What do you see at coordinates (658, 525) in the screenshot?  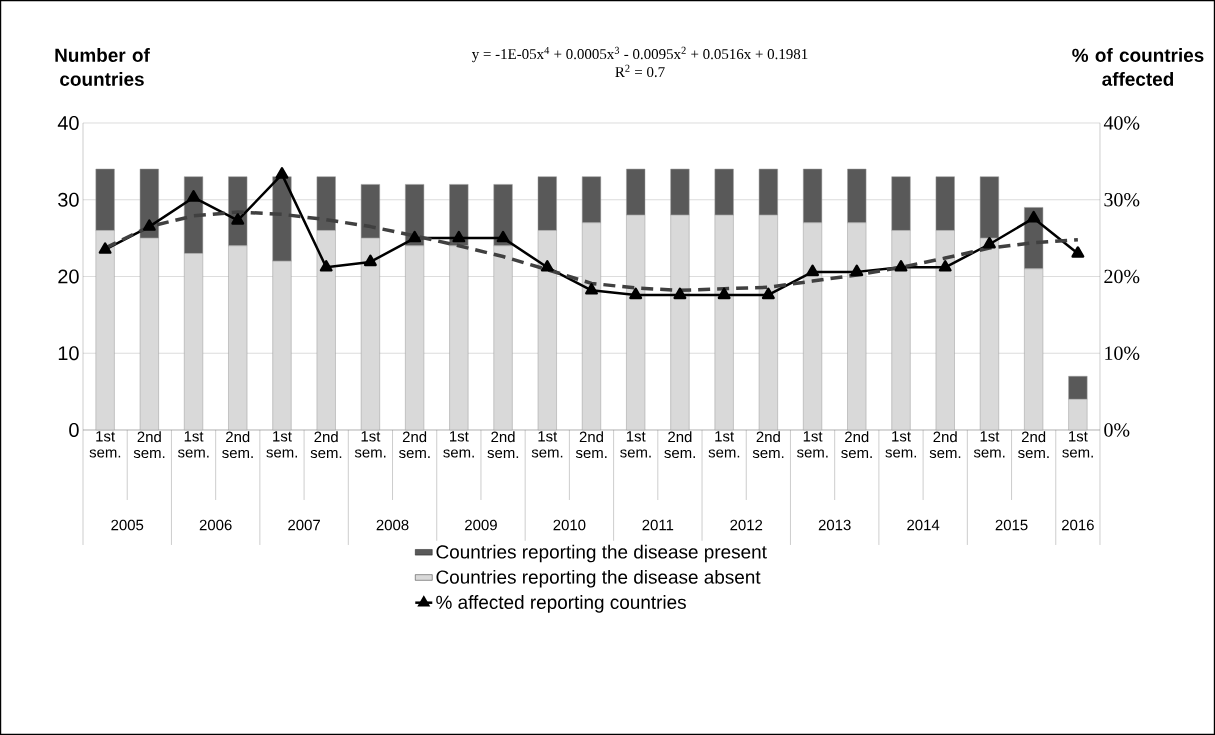 I see `text: 2011` at bounding box center [658, 525].